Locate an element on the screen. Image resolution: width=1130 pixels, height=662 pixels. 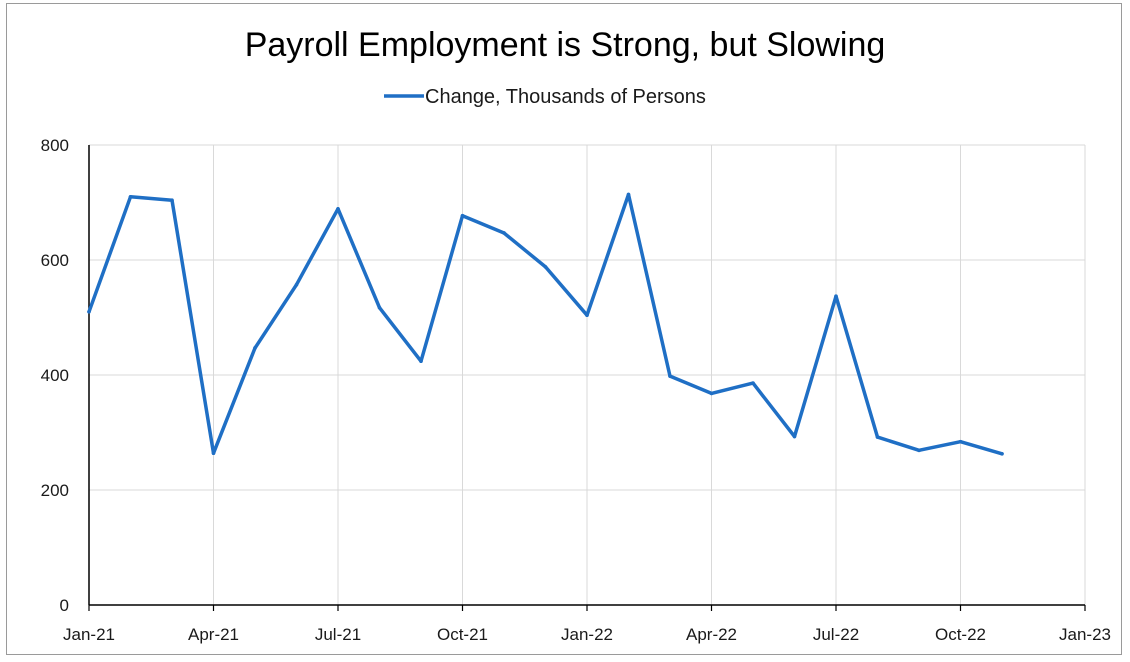
x-tick-label: Jan-22 is located at coordinates (587, 634).